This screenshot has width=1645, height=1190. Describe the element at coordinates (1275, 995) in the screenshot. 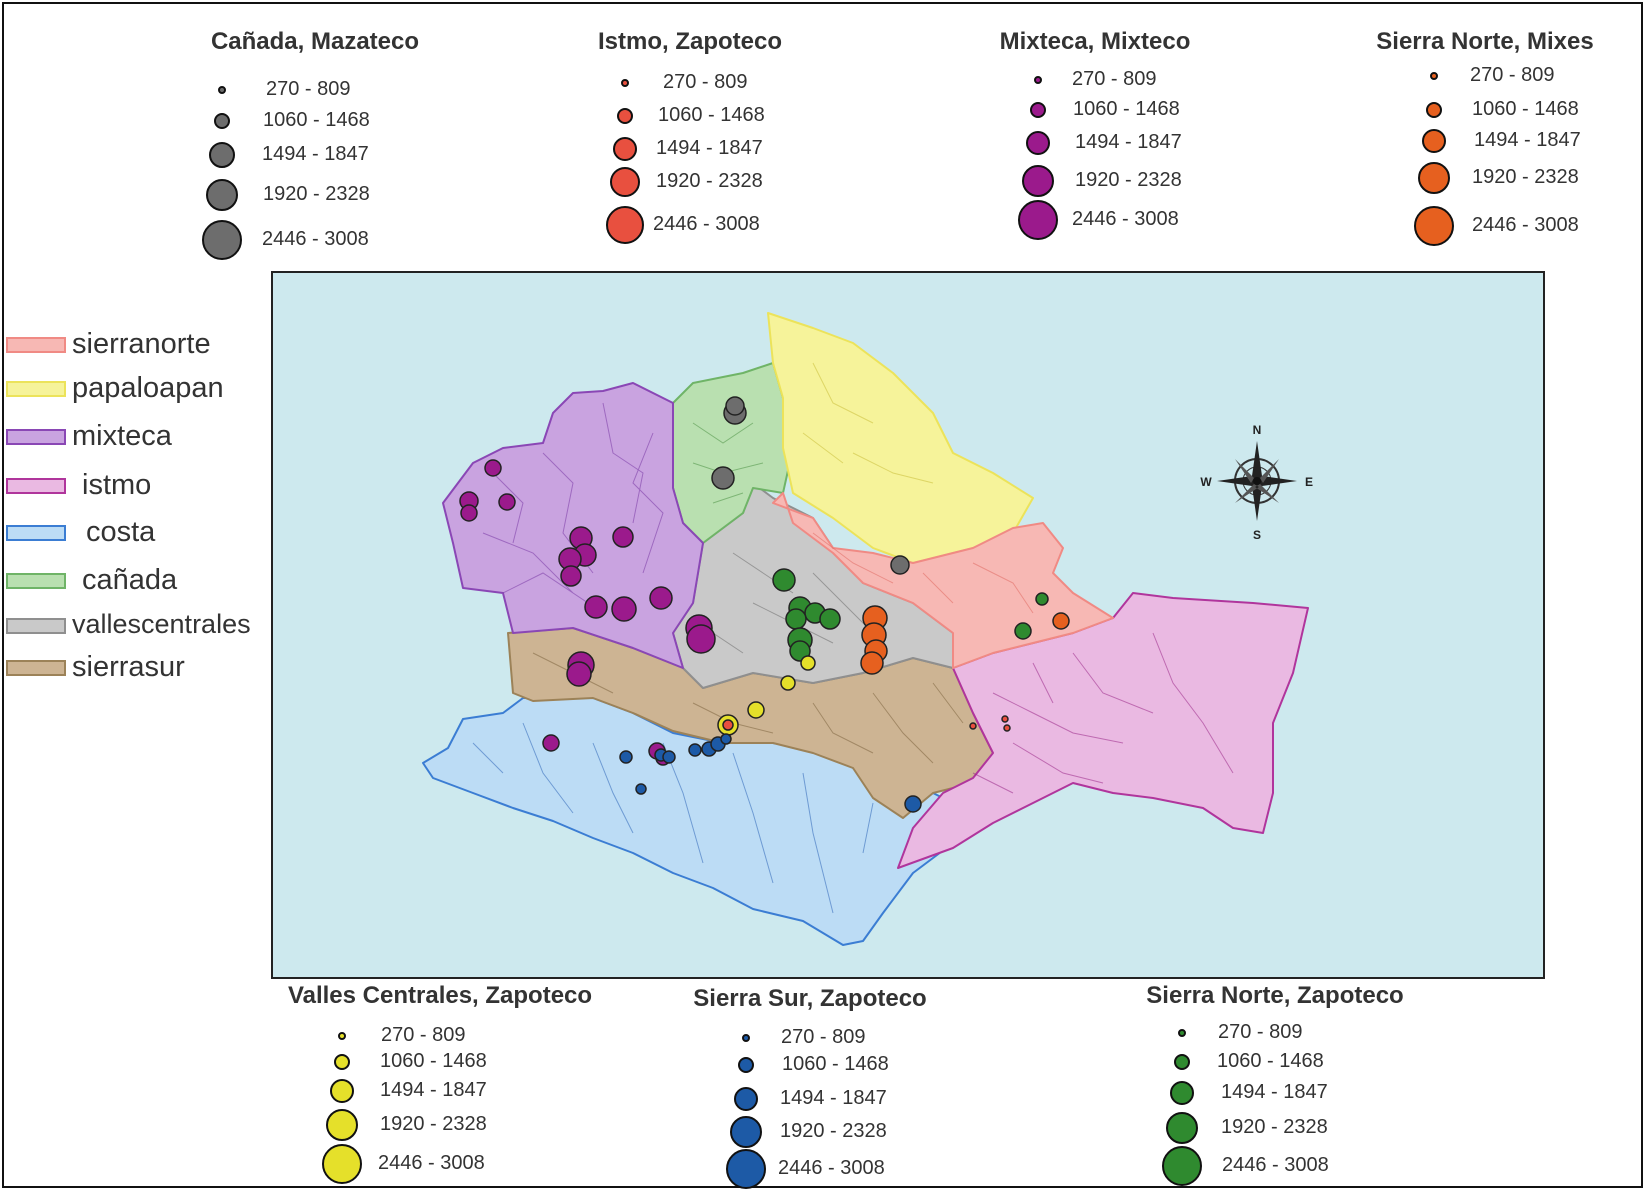

I see `legend-title: Sierra Norte, Zapoteco` at that location.